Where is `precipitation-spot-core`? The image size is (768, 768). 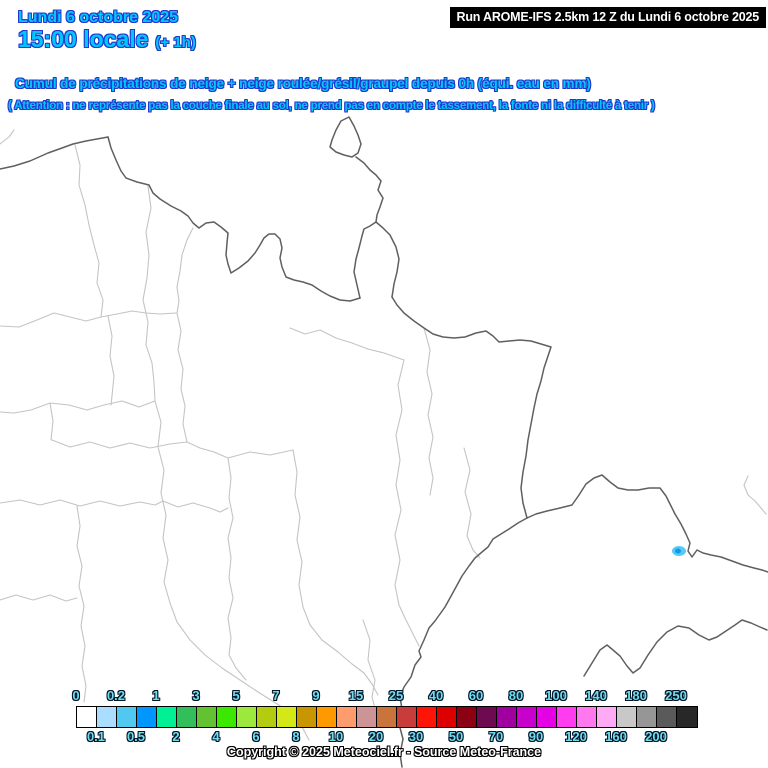
precipitation-spot-core is located at coordinates (678, 551).